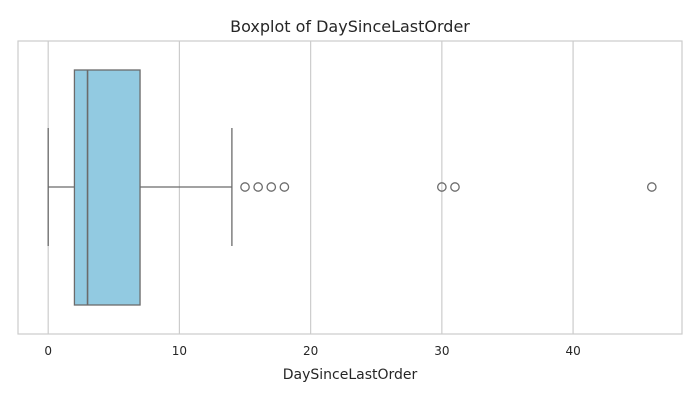  I want to click on x-tick-label: 10, so click(179, 351).